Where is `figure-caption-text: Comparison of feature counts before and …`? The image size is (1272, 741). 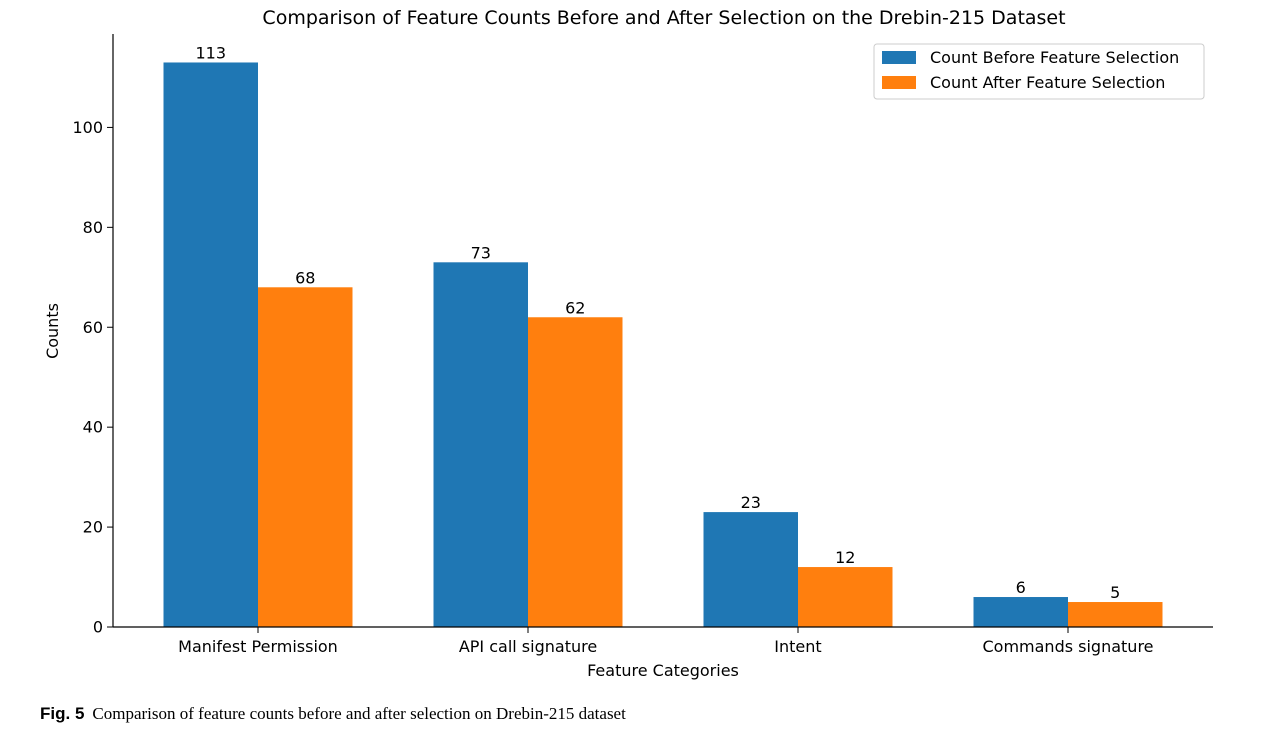 figure-caption-text: Comparison of feature counts before and … is located at coordinates (359, 713).